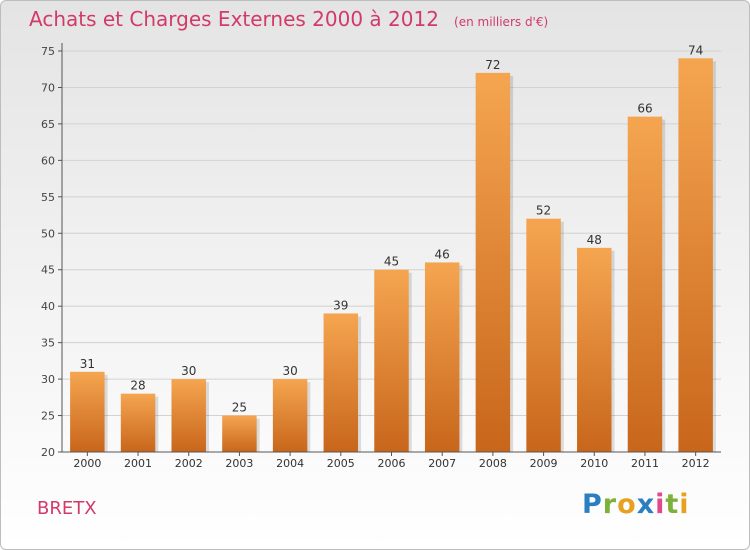  What do you see at coordinates (627, 504) in the screenshot?
I see `logo-letter: o` at bounding box center [627, 504].